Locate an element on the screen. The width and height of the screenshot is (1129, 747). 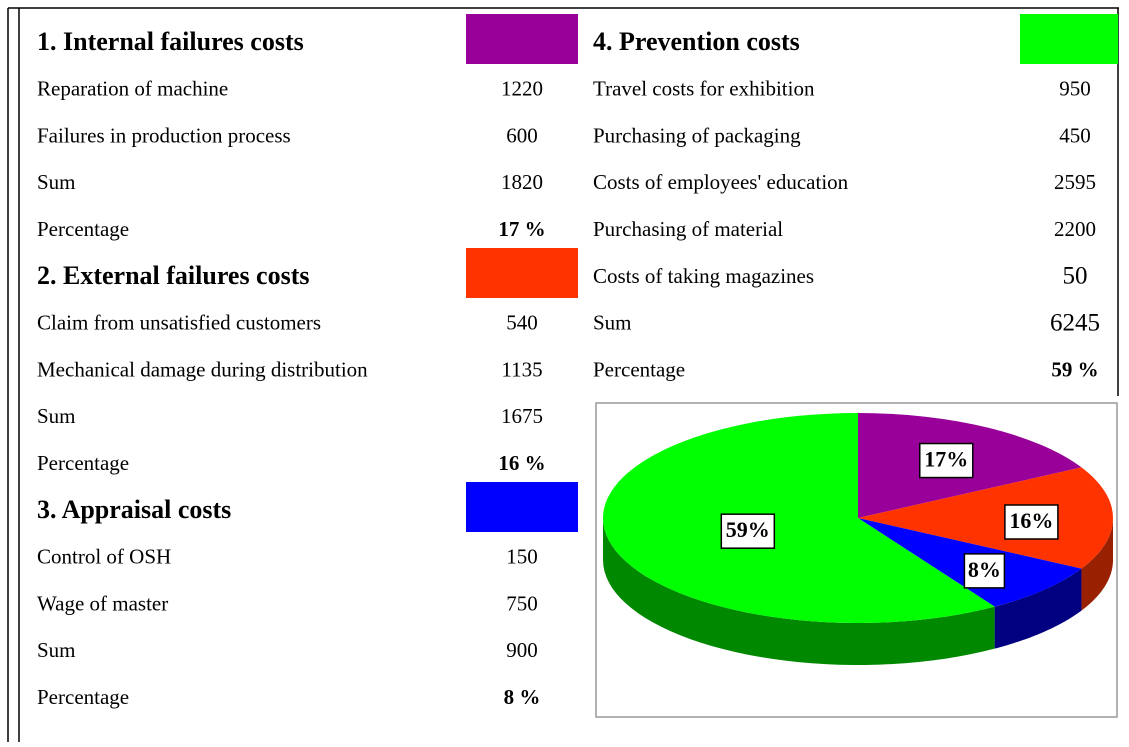
item-value: 2595 is located at coordinates (1075, 182).